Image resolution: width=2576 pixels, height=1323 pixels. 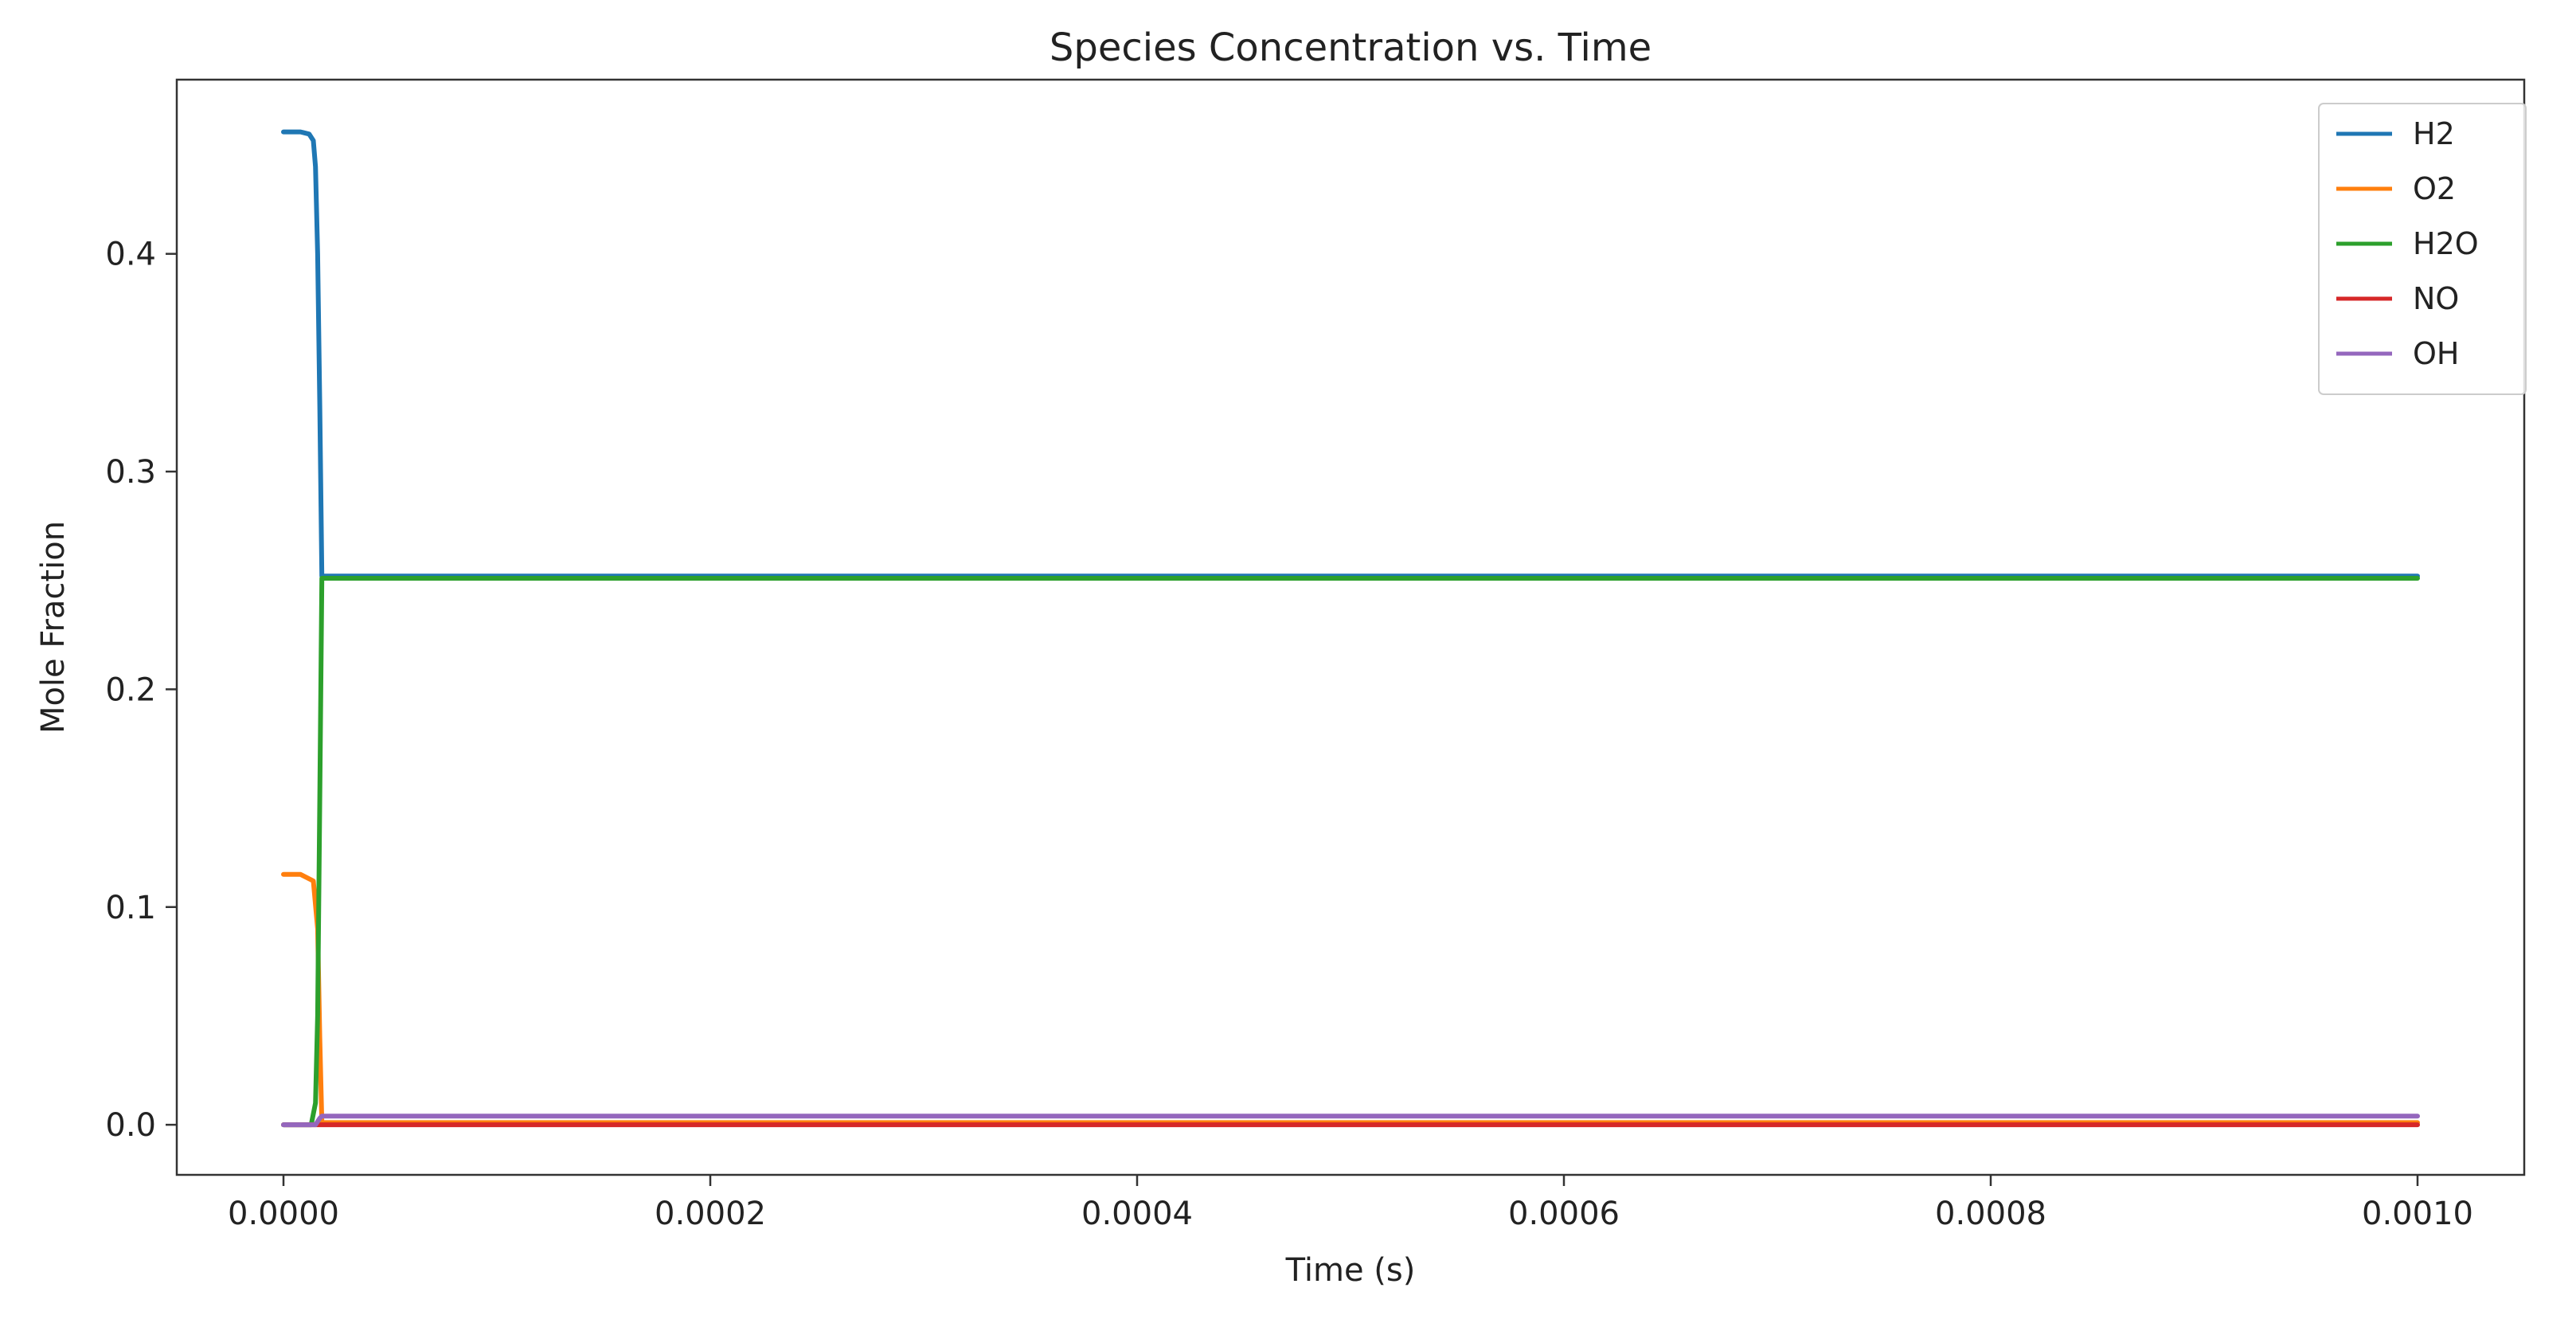 What do you see at coordinates (131, 1125) in the screenshot?
I see `y-tick-label: 0.0` at bounding box center [131, 1125].